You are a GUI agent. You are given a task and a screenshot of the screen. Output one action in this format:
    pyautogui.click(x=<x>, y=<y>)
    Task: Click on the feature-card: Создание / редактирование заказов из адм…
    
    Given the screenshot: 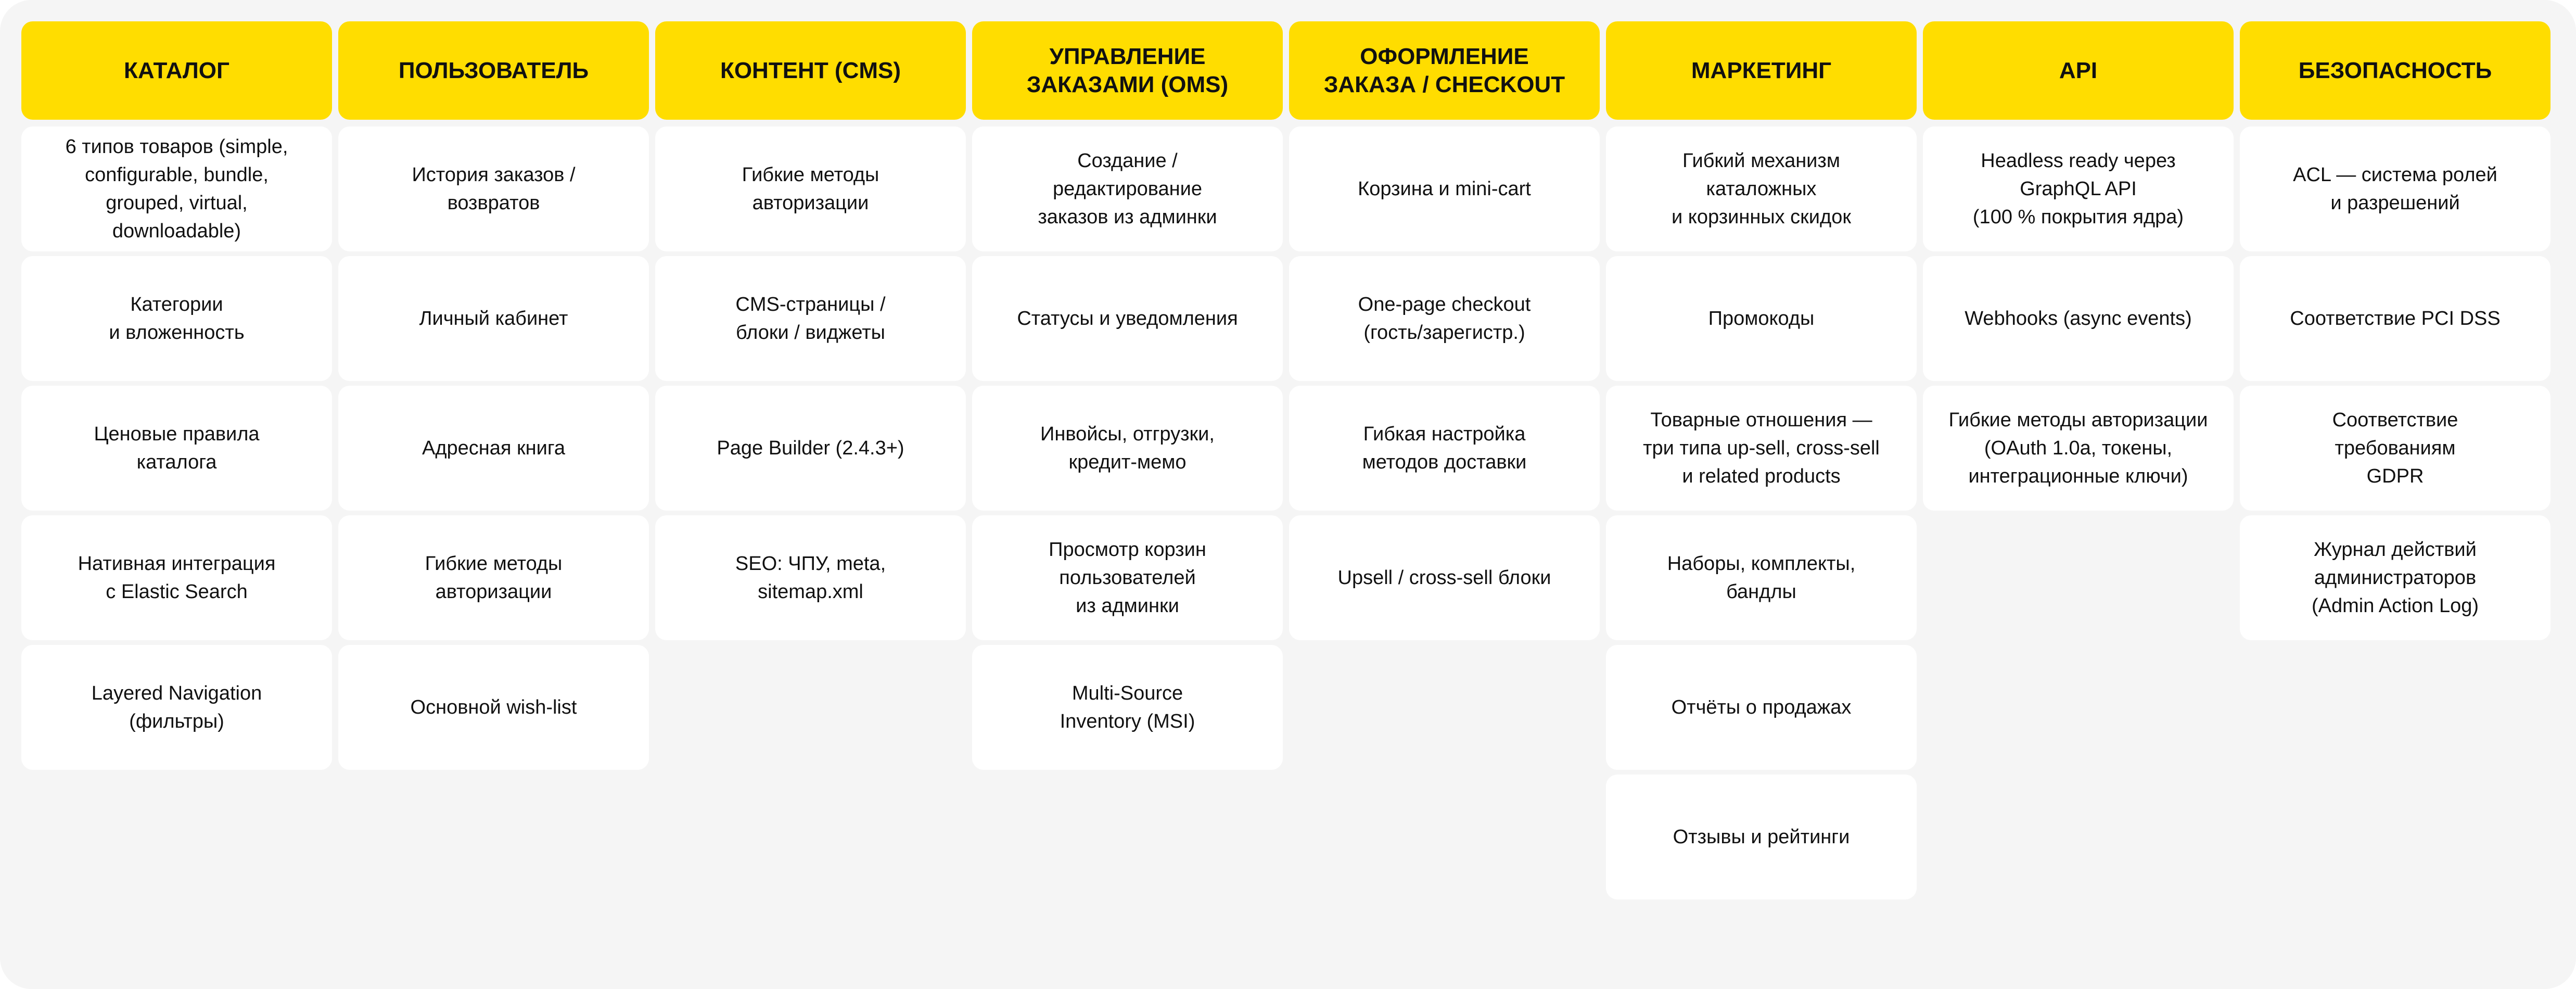 What is the action you would take?
    pyautogui.click(x=1127, y=188)
    